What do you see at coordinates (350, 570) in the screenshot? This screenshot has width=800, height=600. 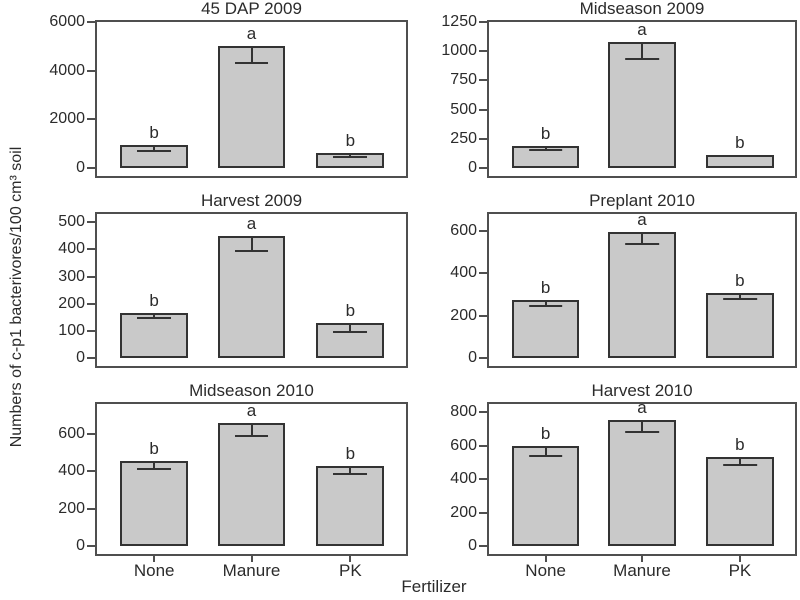 I see `x-category-label: PK` at bounding box center [350, 570].